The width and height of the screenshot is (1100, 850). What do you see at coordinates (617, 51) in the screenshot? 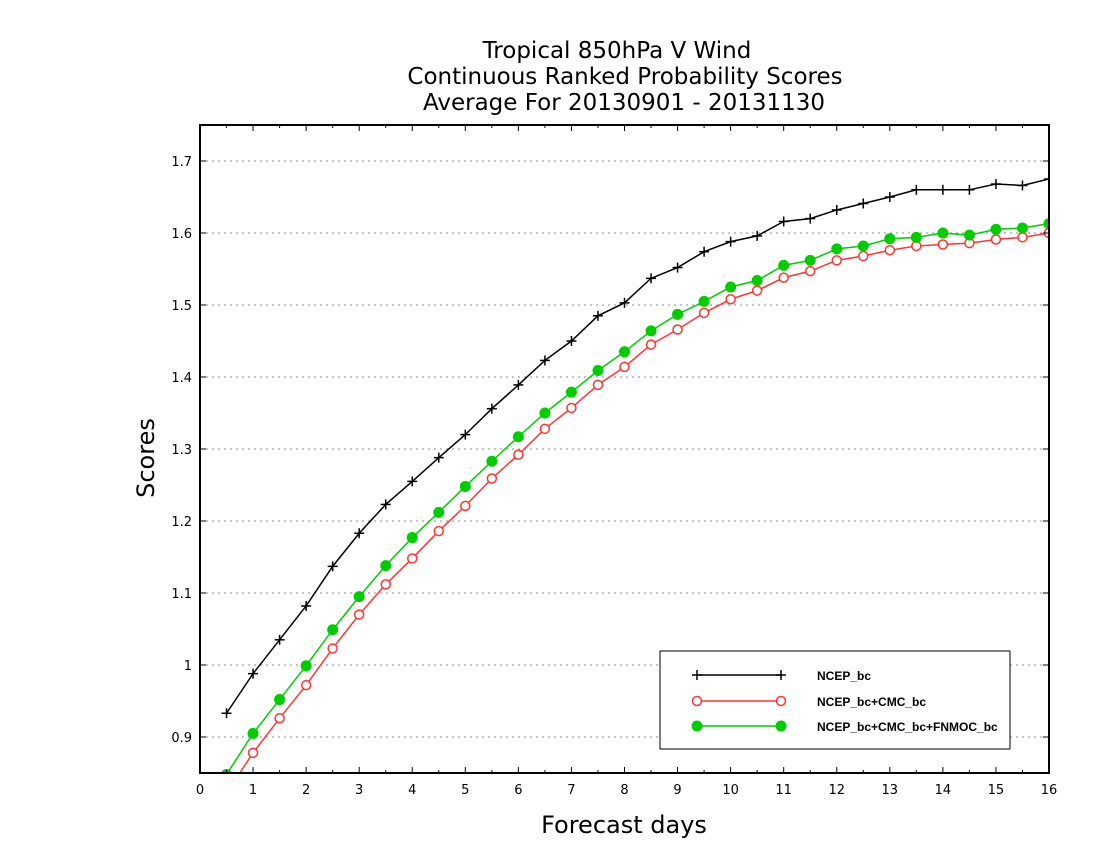
I see `chart-title-line-1: Tropical 850hPa V Wind` at bounding box center [617, 51].